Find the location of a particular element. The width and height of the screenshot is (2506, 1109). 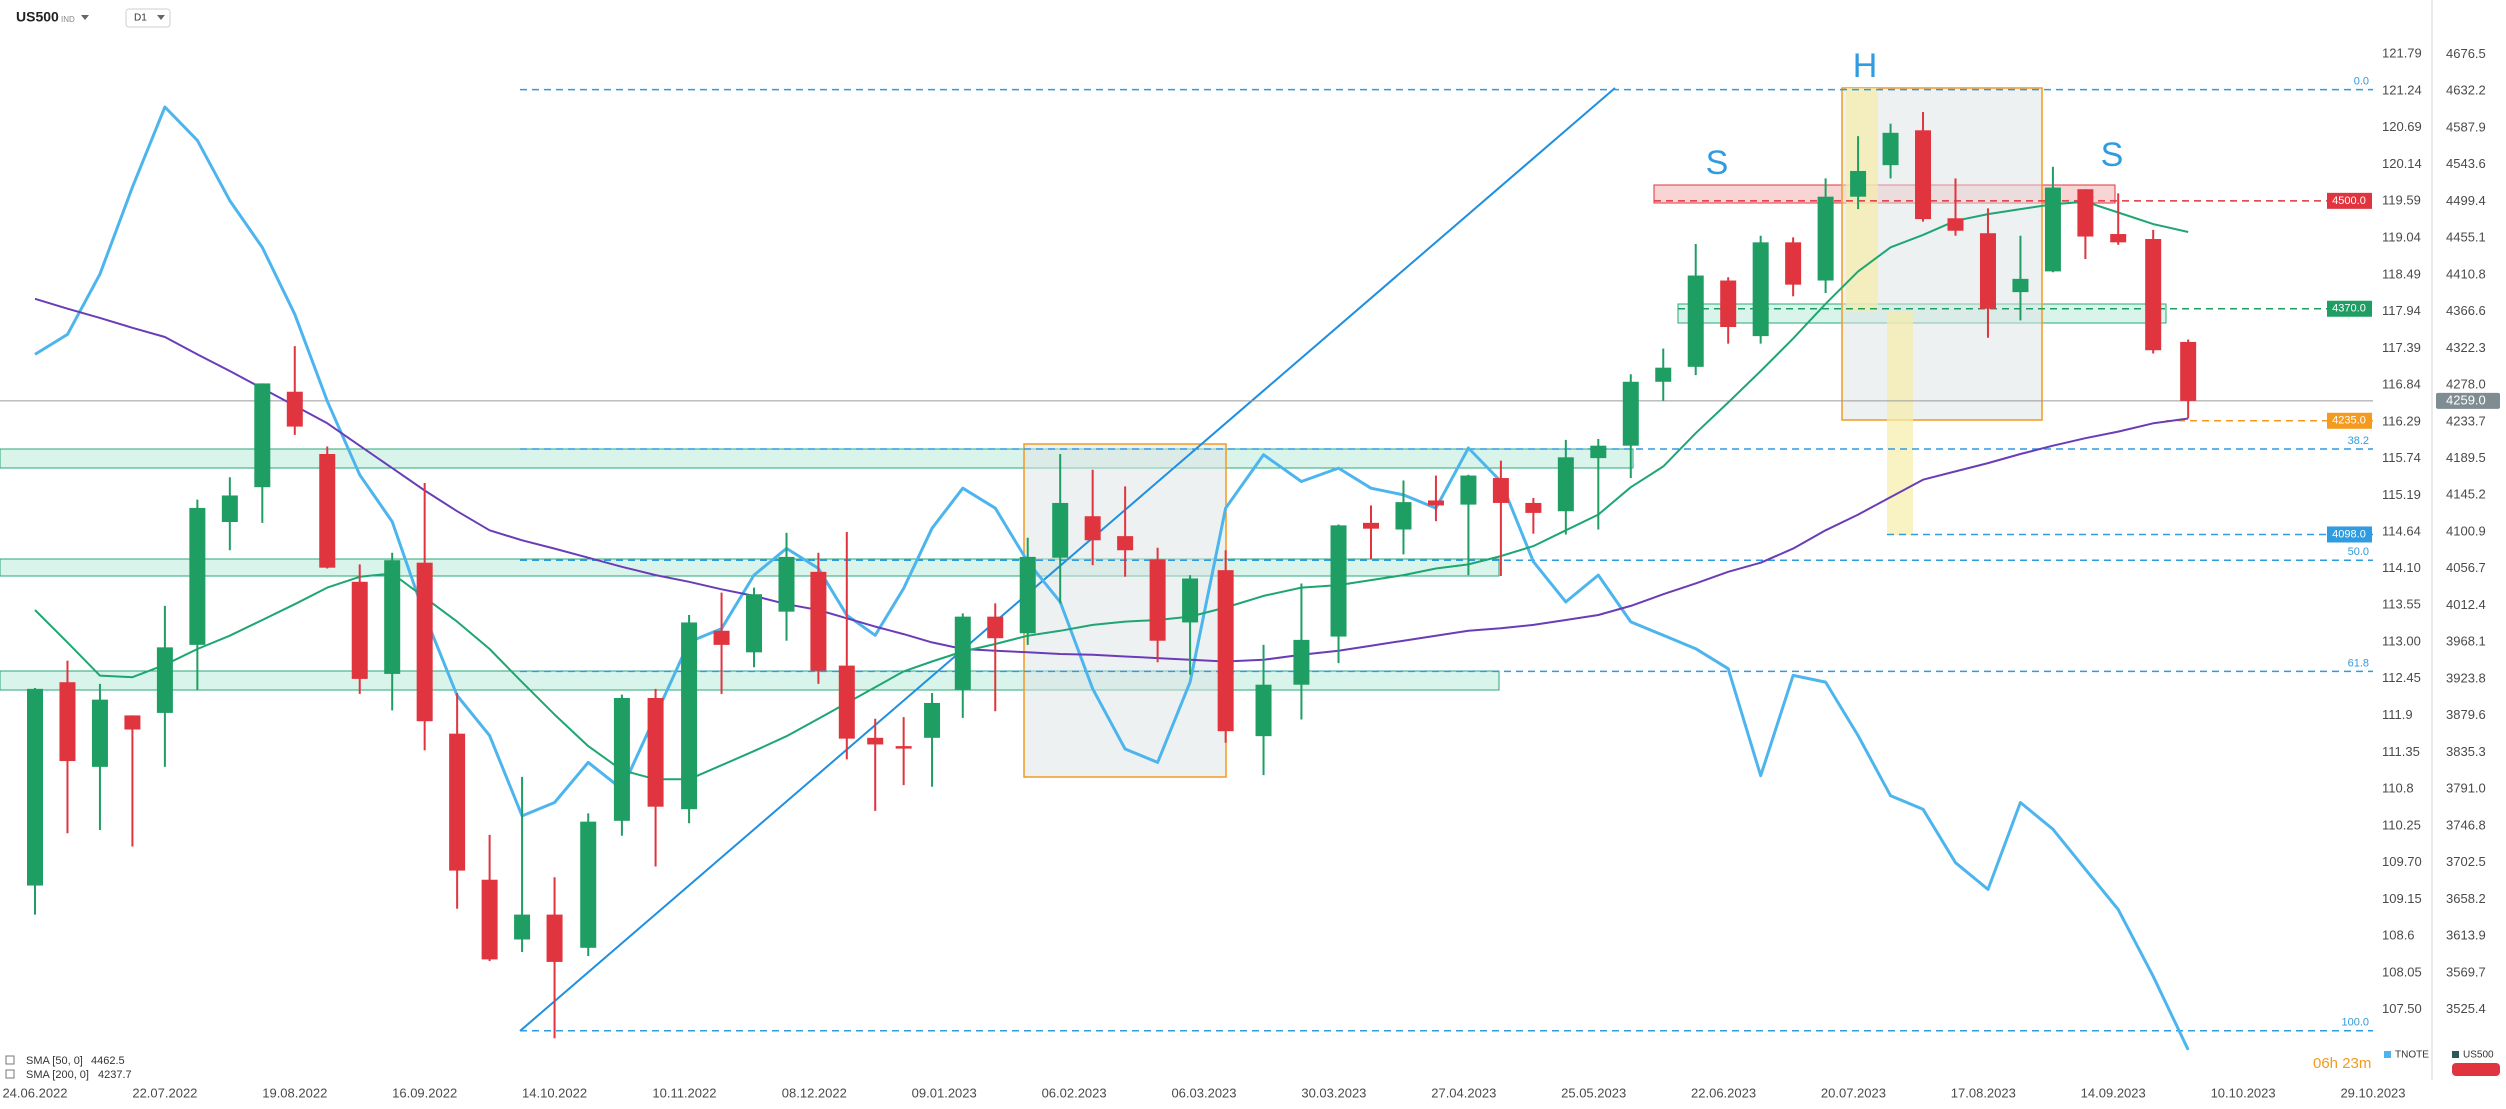

y2-tick-label: 111.9 is located at coordinates (2397, 714).